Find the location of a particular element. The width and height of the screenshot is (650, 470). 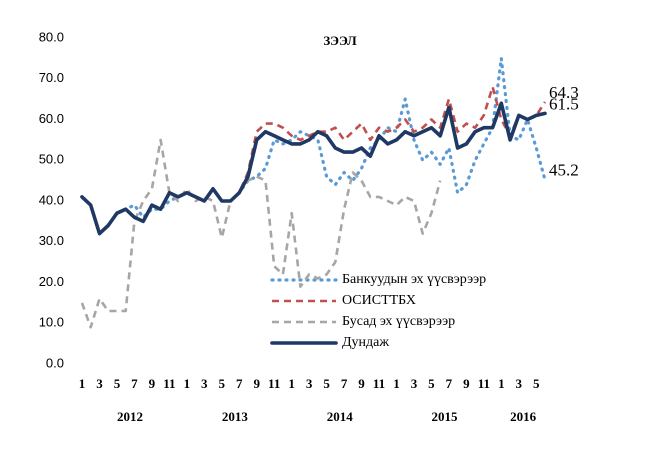

data-label: 64.3 is located at coordinates (564, 92).